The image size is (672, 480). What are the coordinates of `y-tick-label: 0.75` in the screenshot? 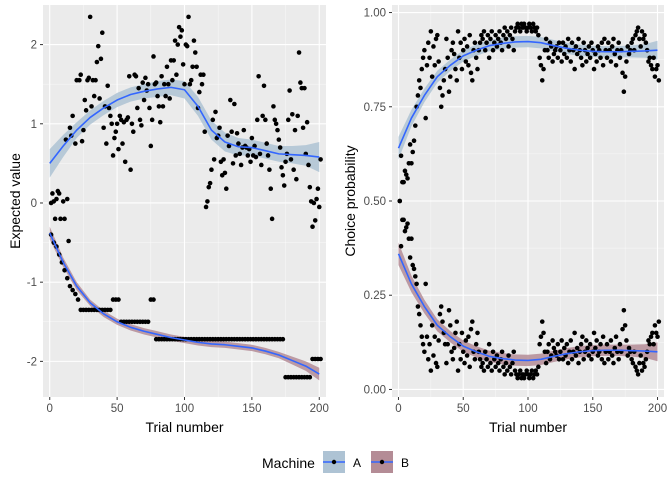 It's located at (375, 108).